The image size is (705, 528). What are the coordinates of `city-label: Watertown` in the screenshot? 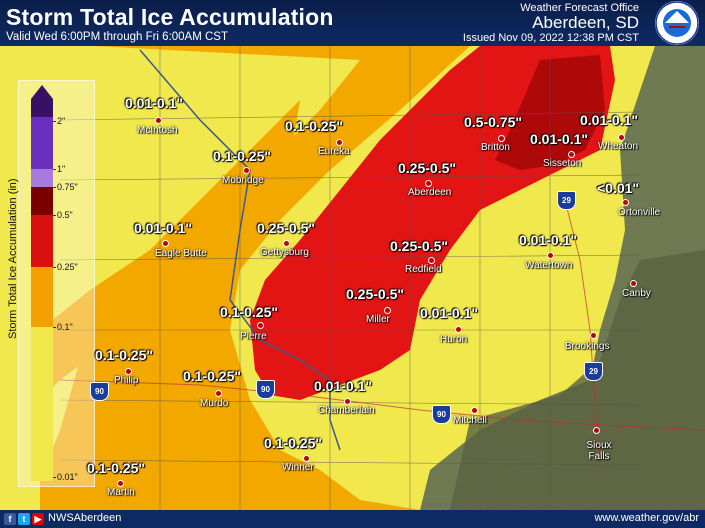 It's located at (549, 265).